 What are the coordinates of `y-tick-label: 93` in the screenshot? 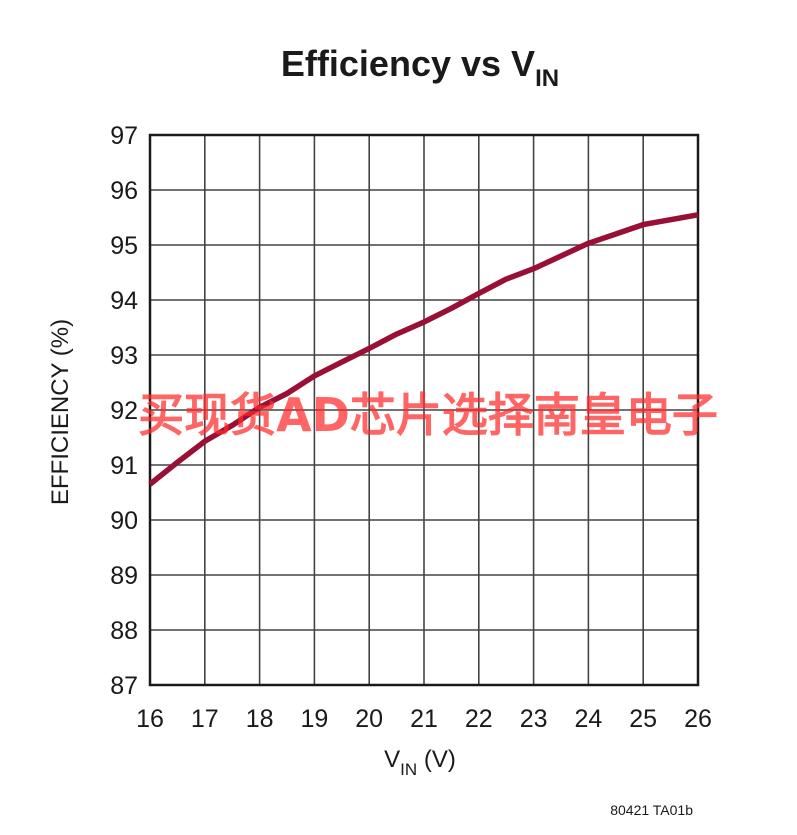 It's located at (124, 356).